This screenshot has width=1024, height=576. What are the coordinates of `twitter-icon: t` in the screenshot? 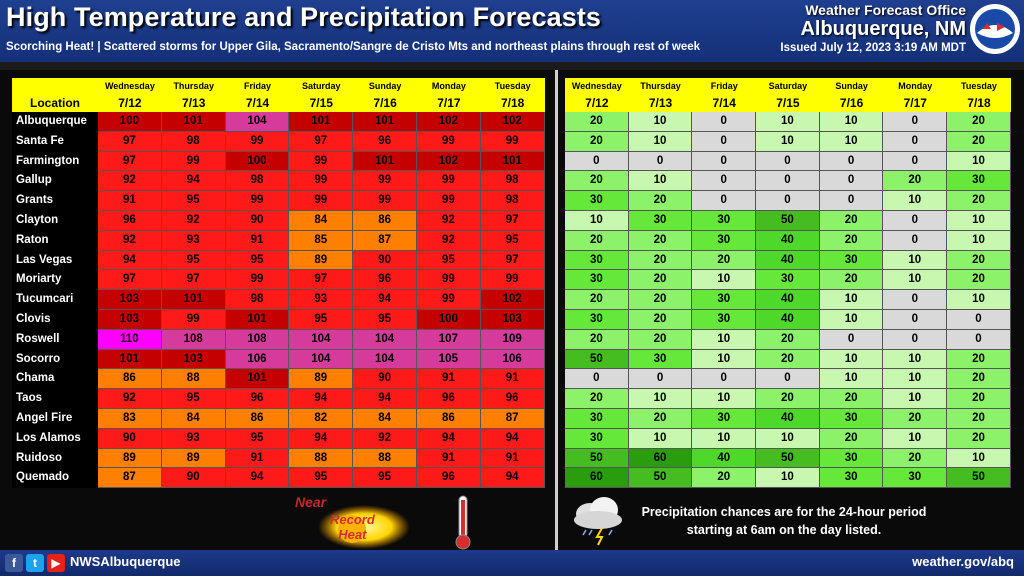 It's located at (35, 563).